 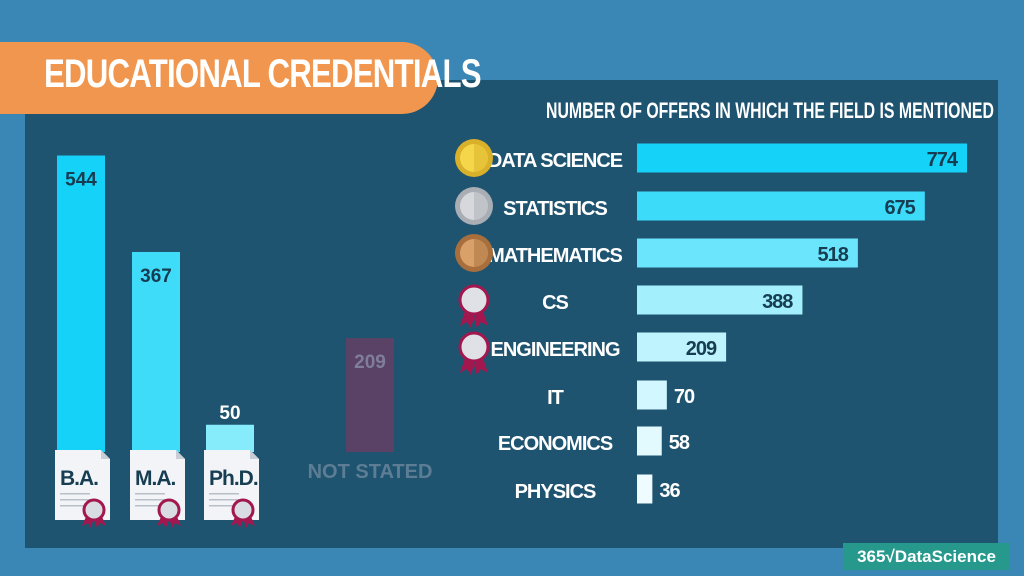 I want to click on page-title: EDUCATIONAL CREDENTIALS, so click(x=263, y=74).